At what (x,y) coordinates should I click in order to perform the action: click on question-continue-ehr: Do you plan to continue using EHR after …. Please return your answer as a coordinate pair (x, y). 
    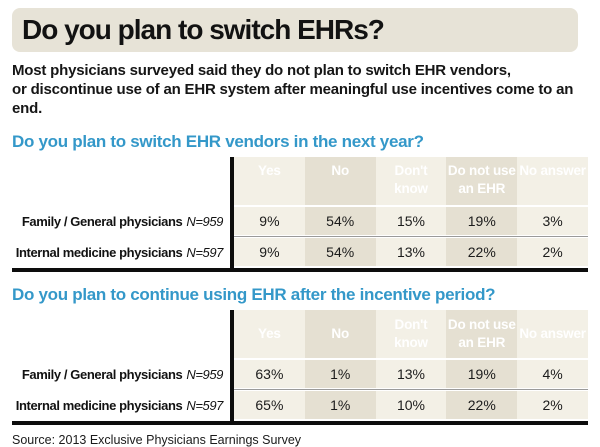
    Looking at the image, I should click on (254, 294).